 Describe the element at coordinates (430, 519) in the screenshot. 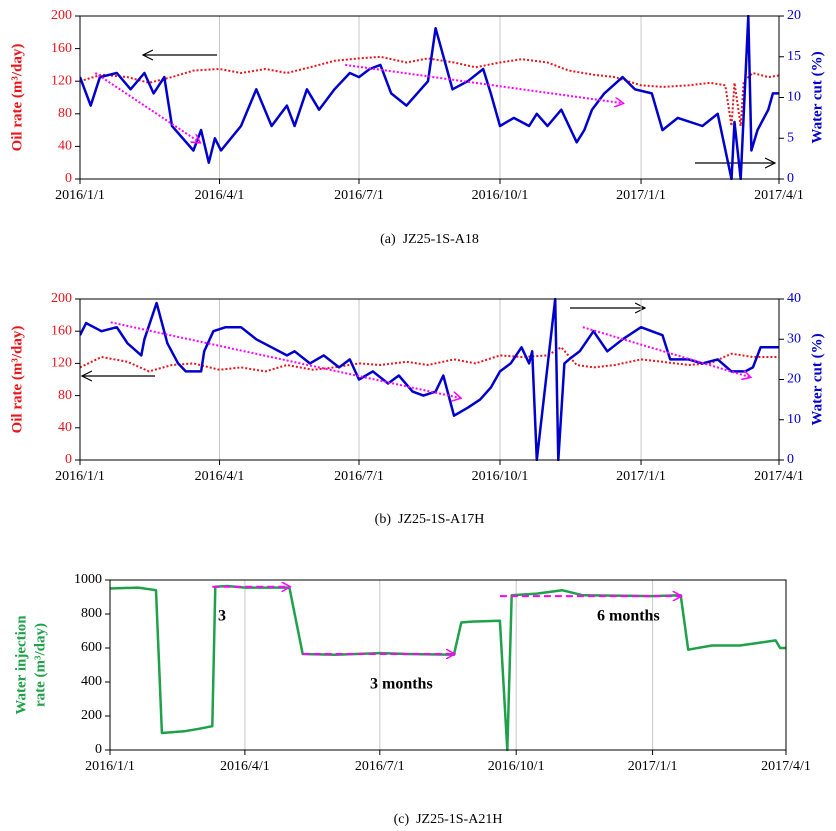

I see `caption: (b) JZ25-1S-A17H` at that location.